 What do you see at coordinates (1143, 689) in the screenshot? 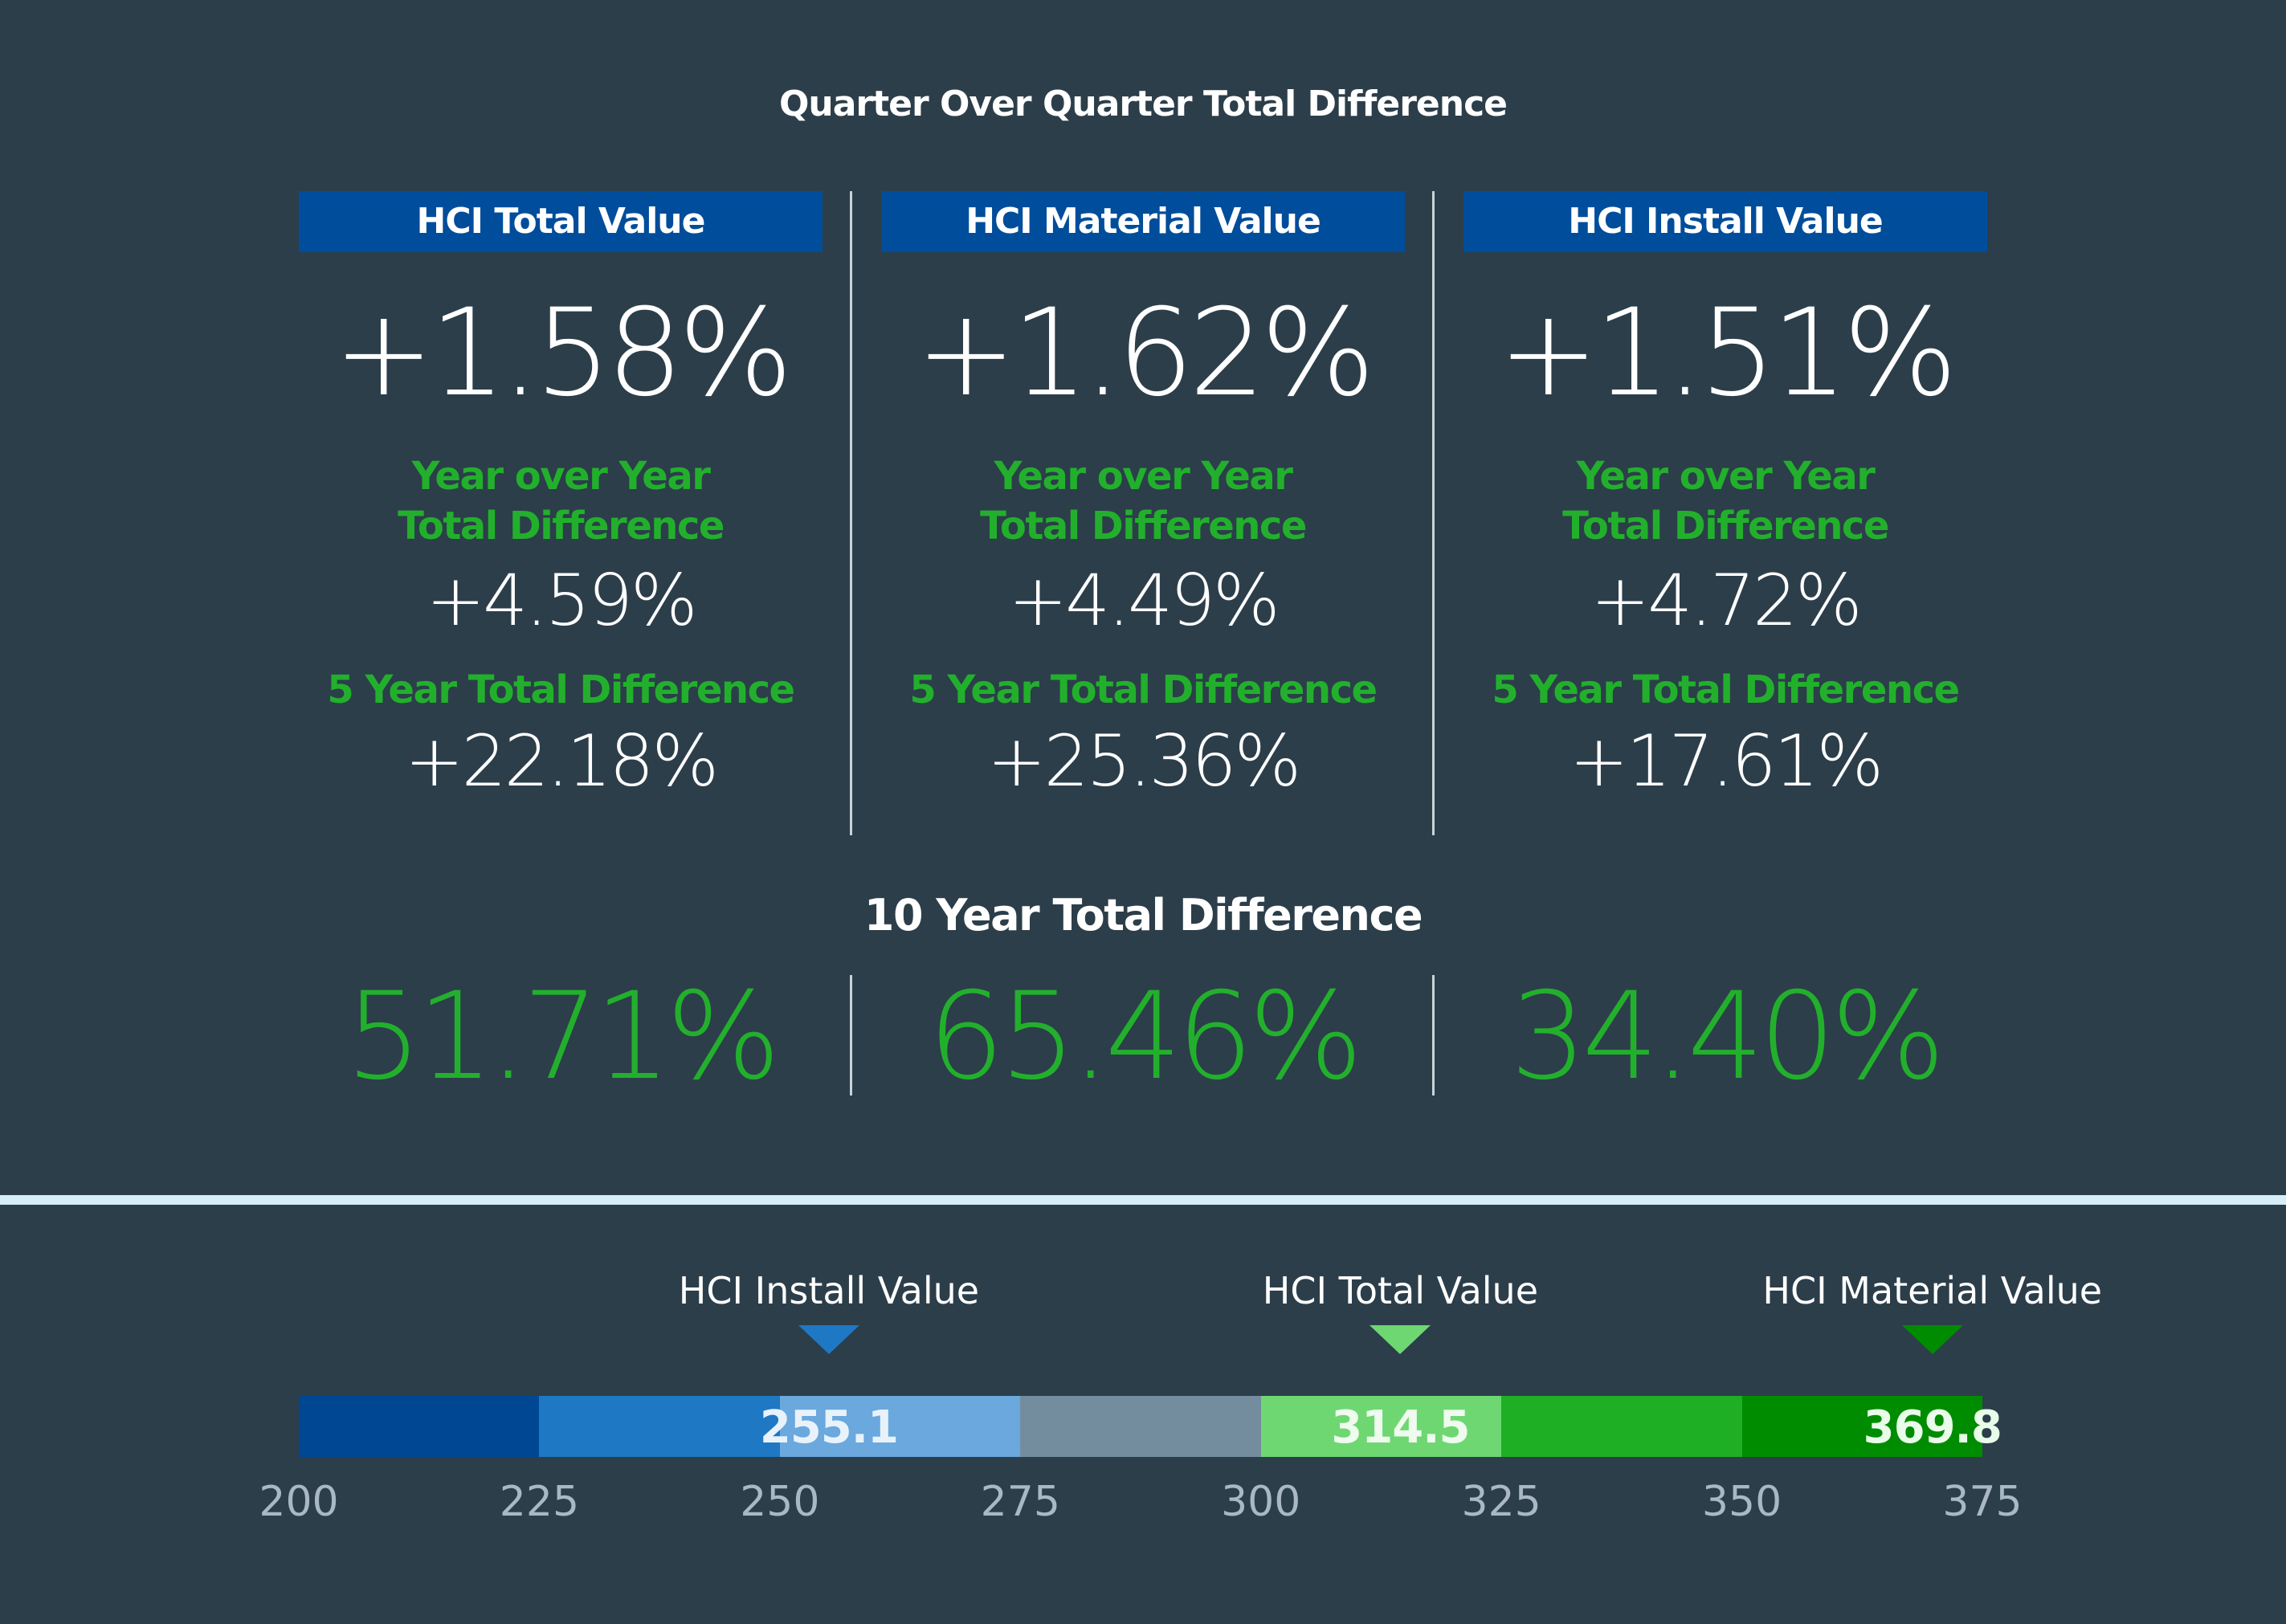
I see `five-year-label-material: 5 Year Total Difference` at bounding box center [1143, 689].